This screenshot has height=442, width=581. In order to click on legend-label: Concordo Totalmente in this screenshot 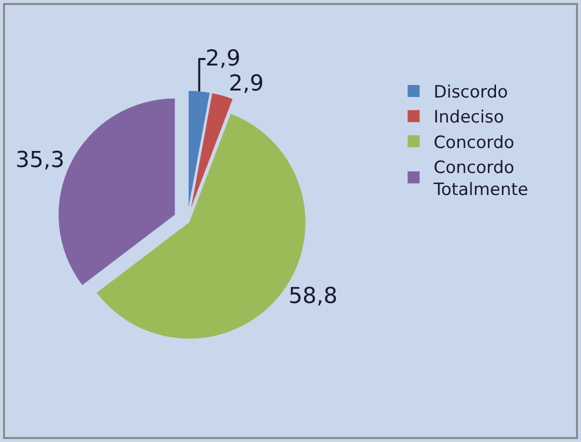, I will do `click(480, 179)`.